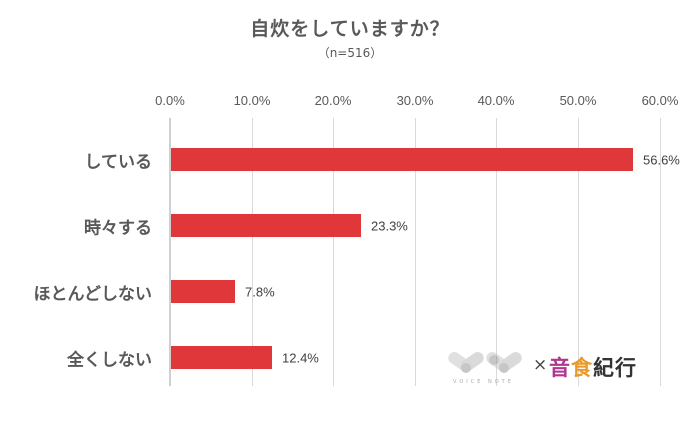  What do you see at coordinates (118, 228) in the screenshot?
I see `category-label: 時々する` at bounding box center [118, 228].